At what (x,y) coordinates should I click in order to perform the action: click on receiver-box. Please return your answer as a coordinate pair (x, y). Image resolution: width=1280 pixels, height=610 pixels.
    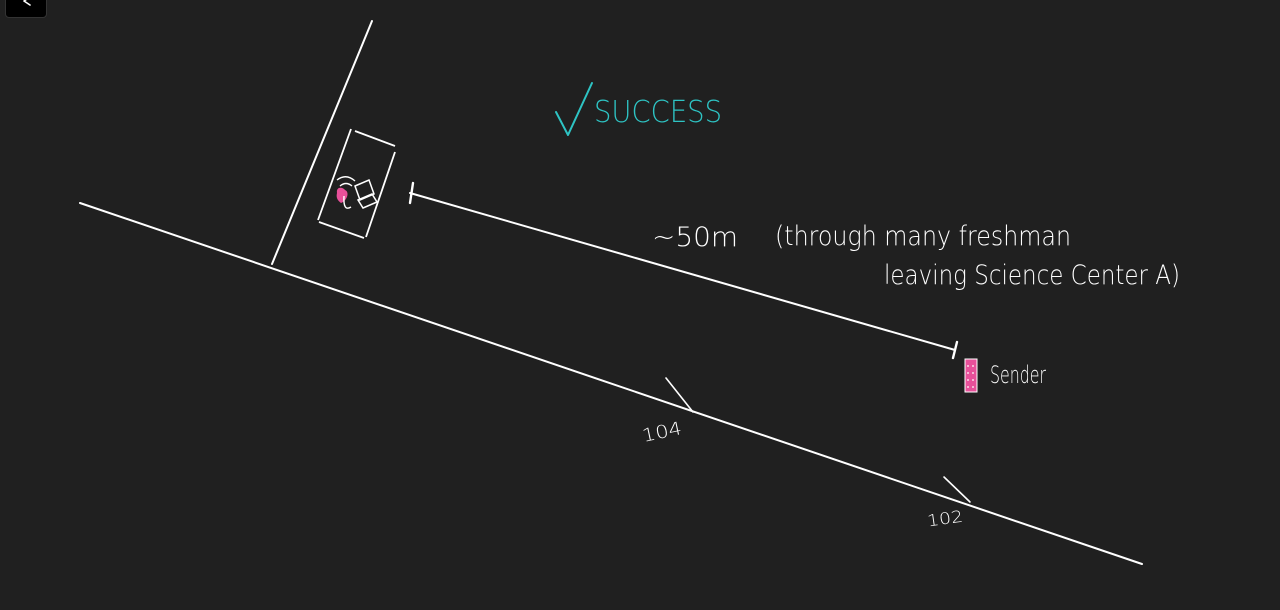
    Looking at the image, I should click on (356, 183).